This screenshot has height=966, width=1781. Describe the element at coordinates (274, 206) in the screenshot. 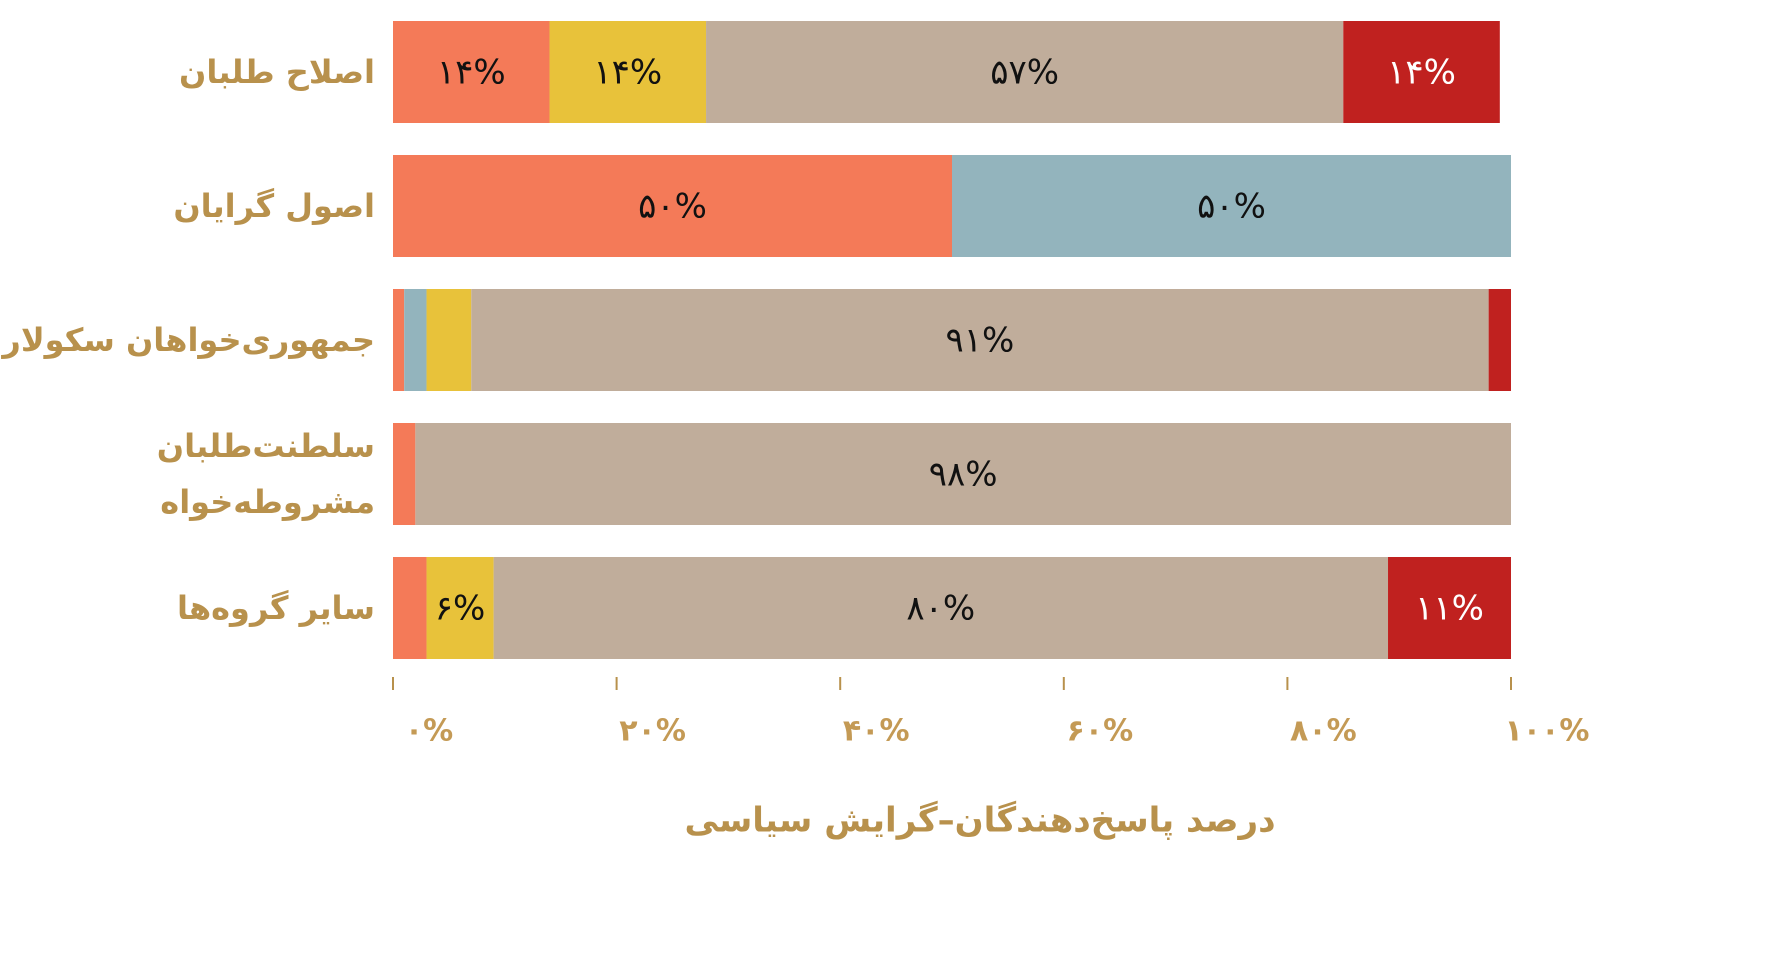

I see `category-label: اصول گرایان` at that location.